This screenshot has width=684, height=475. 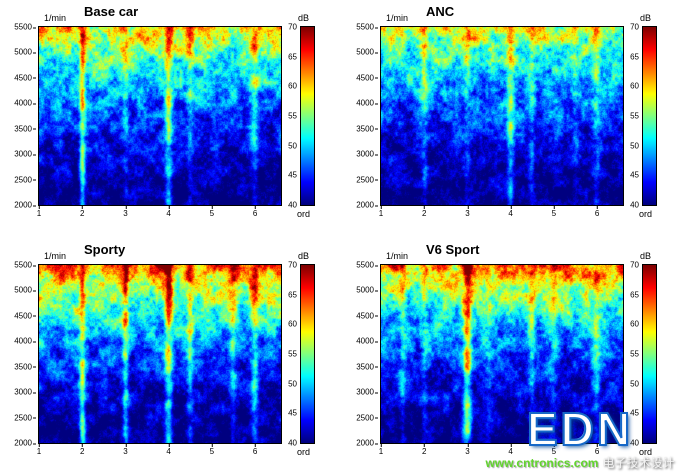 What do you see at coordinates (212, 212) in the screenshot?
I see `xtick-label: 5` at bounding box center [212, 212].